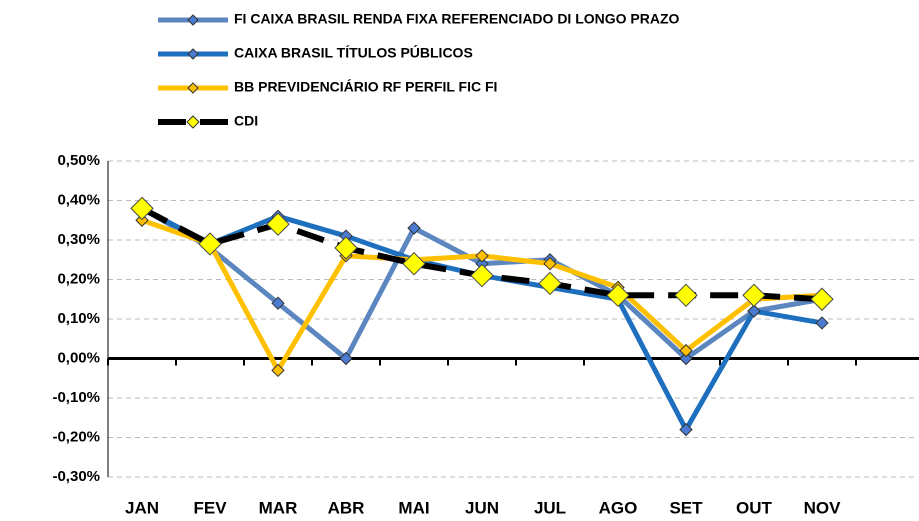 The height and width of the screenshot is (521, 919). Describe the element at coordinates (76, 397) in the screenshot. I see `y-tick-label: -0,10%` at that location.